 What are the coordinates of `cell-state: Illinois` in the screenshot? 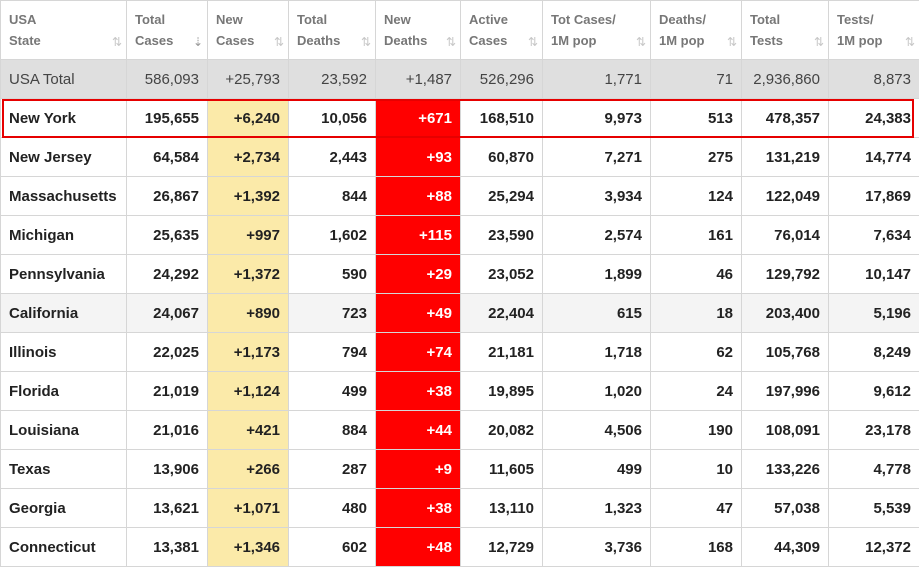 It's located at (63, 352).